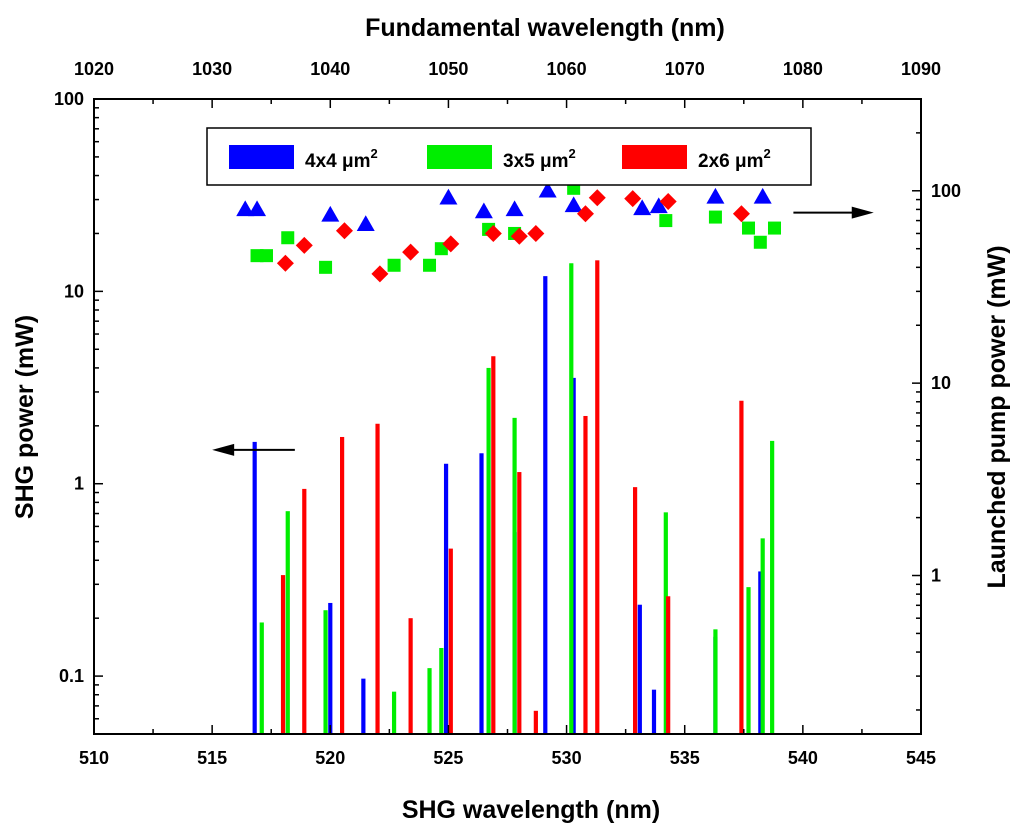  I want to click on legend-label-text: 4x4 μm, so click(338, 161).